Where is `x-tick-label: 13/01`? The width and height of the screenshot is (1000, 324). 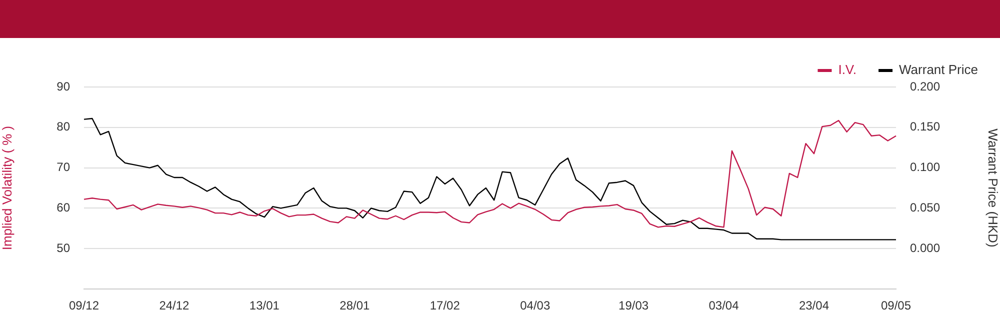 x-tick-label: 13/01 is located at coordinates (264, 305).